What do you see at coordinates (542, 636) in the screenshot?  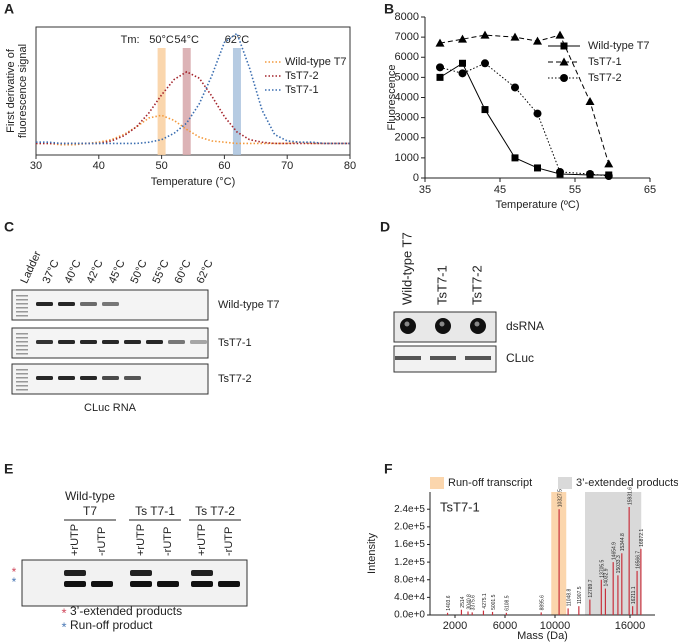 I see `x-axis-label: Mass (Da)` at bounding box center [542, 636].